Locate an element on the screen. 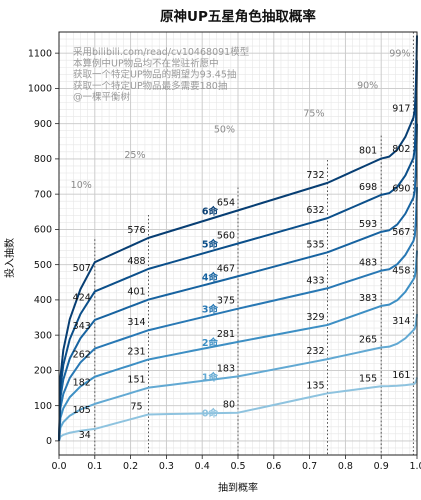 The image size is (421, 500). value-label: 343 is located at coordinates (82, 326).